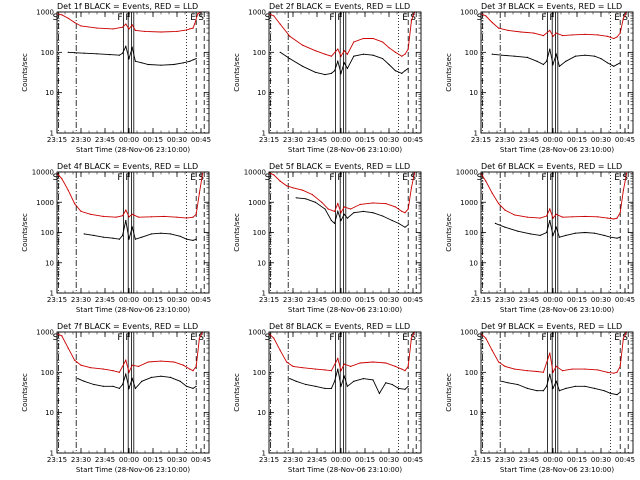 The image size is (640, 480). I want to click on x-tick-label: 00:30, so click(601, 300).